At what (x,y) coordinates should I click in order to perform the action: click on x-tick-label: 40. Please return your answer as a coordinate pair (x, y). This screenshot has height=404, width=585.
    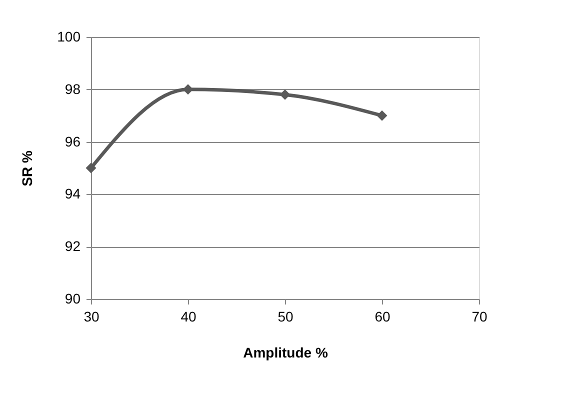
    Looking at the image, I should click on (188, 316).